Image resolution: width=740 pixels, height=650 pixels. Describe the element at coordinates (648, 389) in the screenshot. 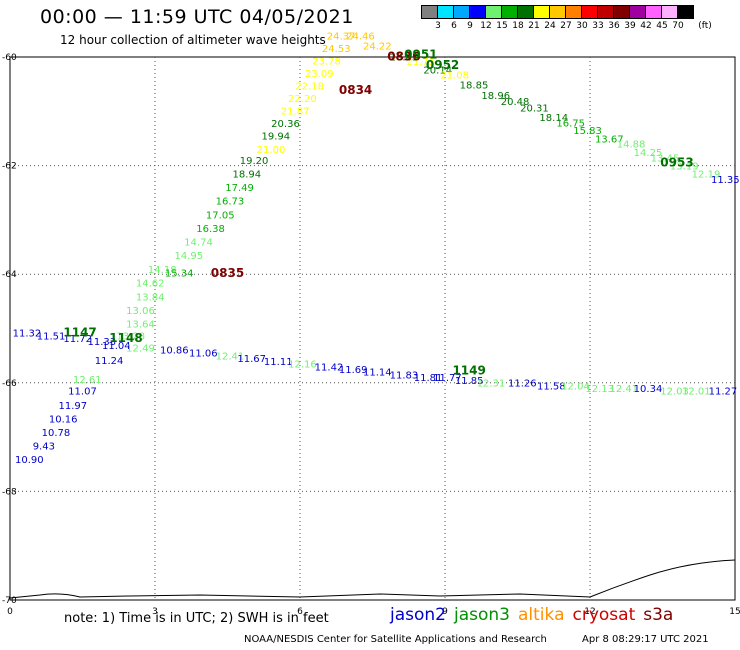

I see `swh-value-label: 10.34` at that location.